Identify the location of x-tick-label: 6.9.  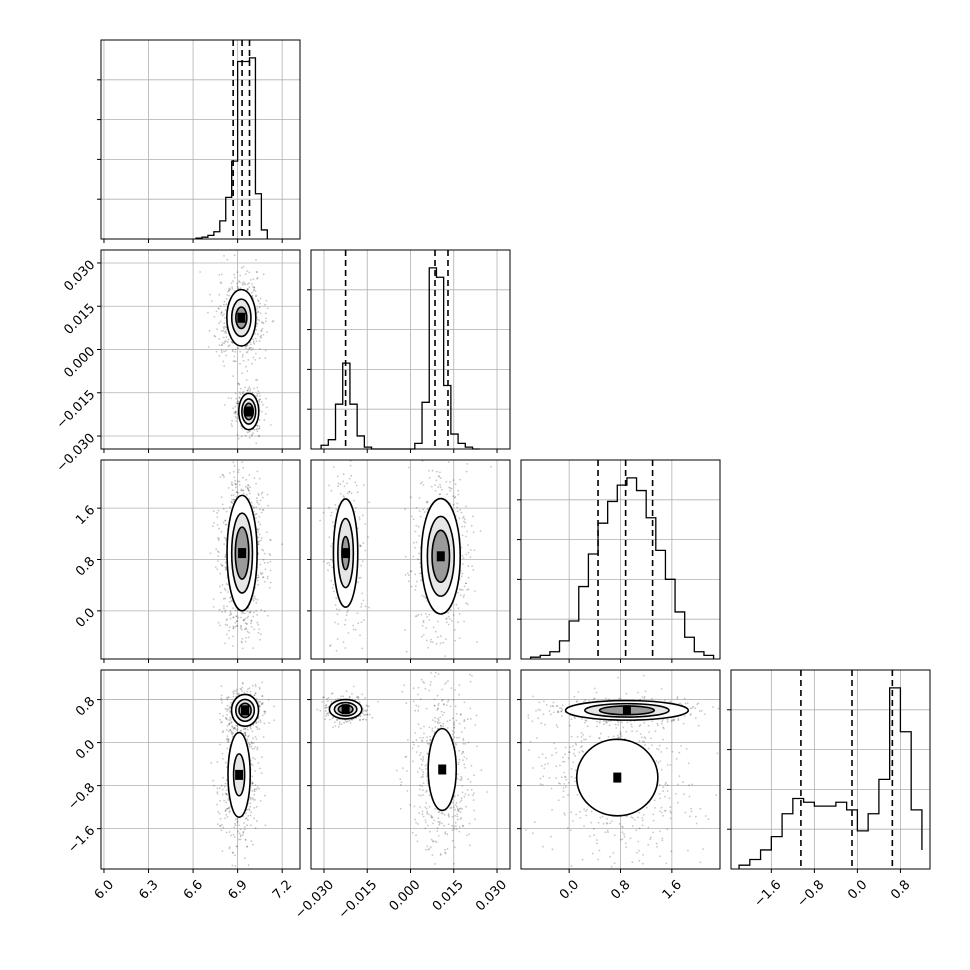
(237, 889).